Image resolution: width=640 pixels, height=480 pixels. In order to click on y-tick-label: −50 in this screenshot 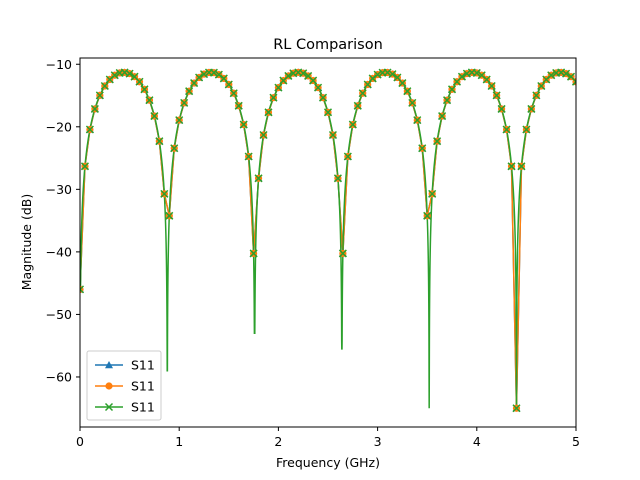, I will do `click(59, 314)`.